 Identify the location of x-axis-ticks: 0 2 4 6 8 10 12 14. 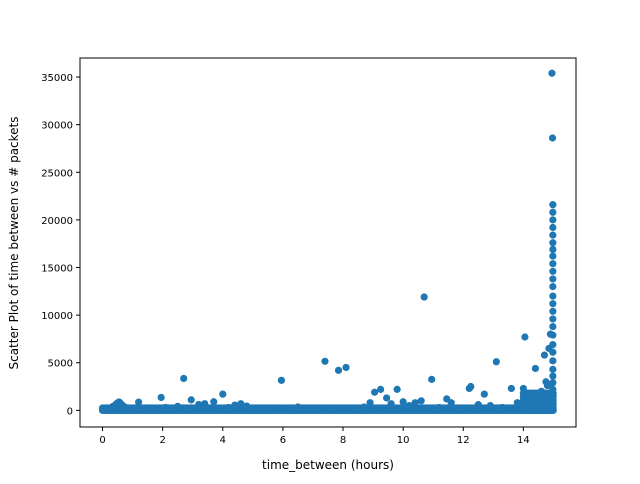
(314, 436).